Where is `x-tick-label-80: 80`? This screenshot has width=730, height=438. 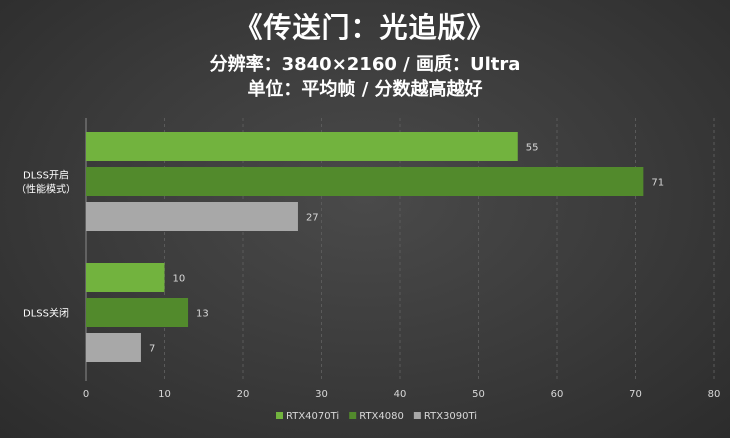 x-tick-label-80: 80 is located at coordinates (714, 394).